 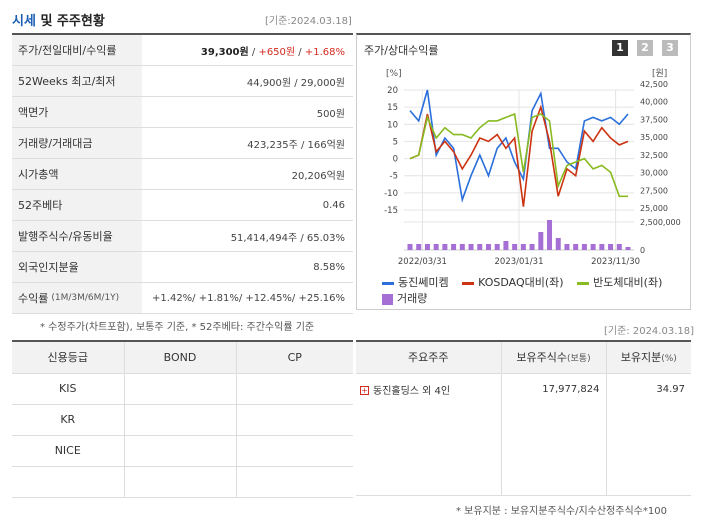 What do you see at coordinates (654, 155) in the screenshot?
I see `right-tick-label: 32,500` at bounding box center [654, 155].